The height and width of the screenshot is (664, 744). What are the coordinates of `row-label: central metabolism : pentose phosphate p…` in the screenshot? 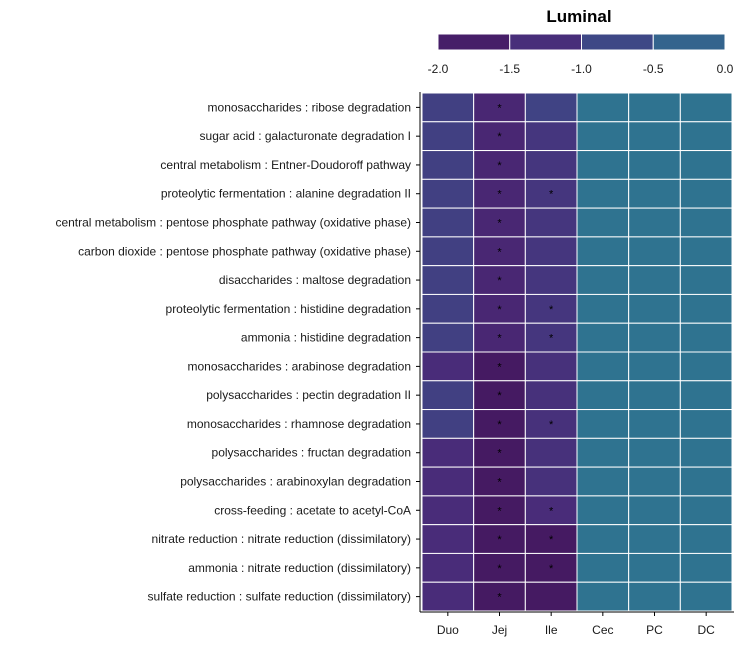 It's located at (233, 223).